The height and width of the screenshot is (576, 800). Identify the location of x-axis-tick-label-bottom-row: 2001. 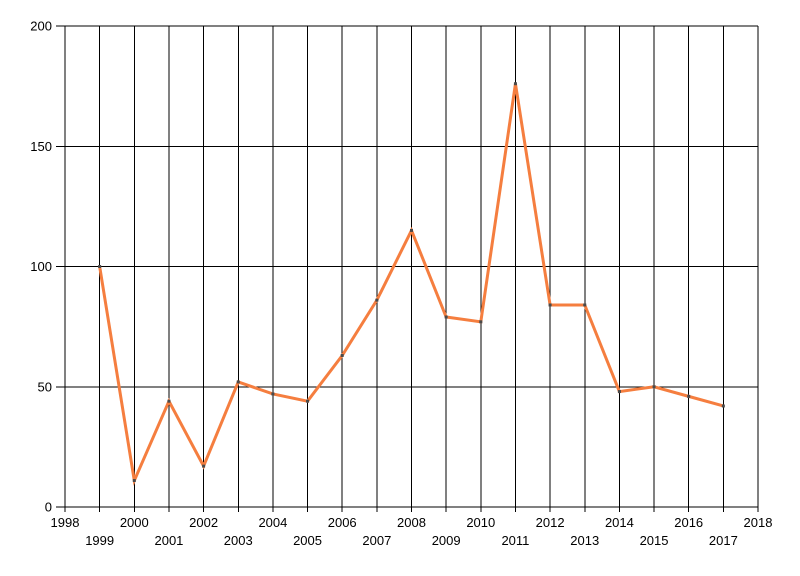
(168, 540).